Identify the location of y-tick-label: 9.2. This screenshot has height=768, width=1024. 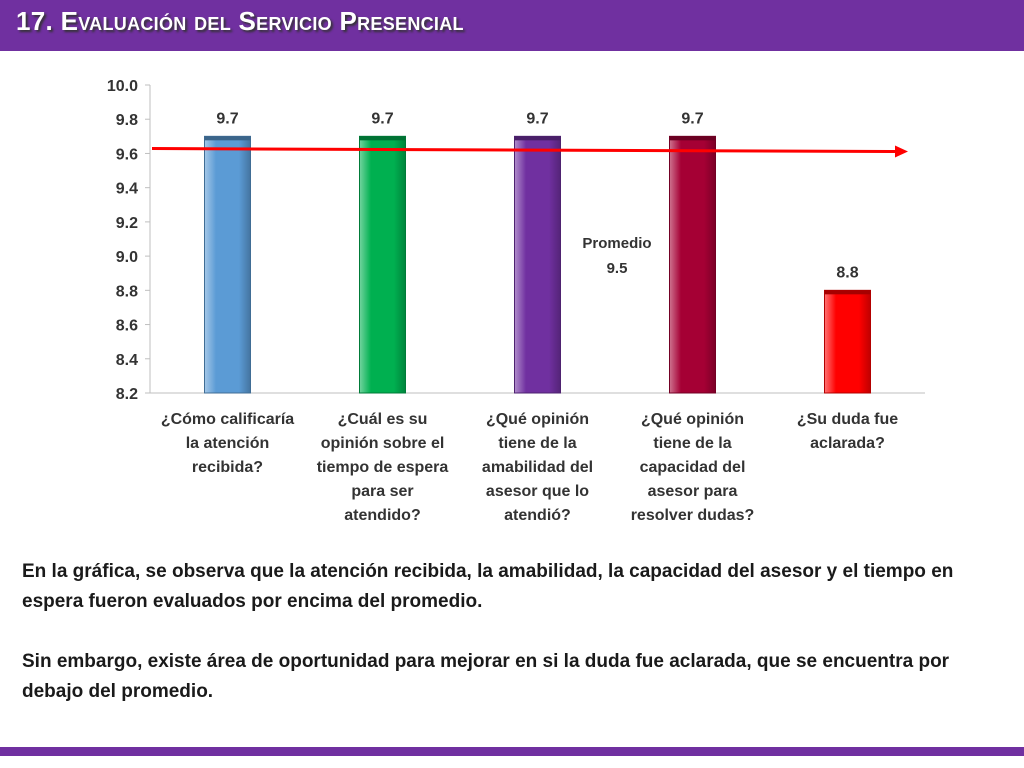
(127, 223).